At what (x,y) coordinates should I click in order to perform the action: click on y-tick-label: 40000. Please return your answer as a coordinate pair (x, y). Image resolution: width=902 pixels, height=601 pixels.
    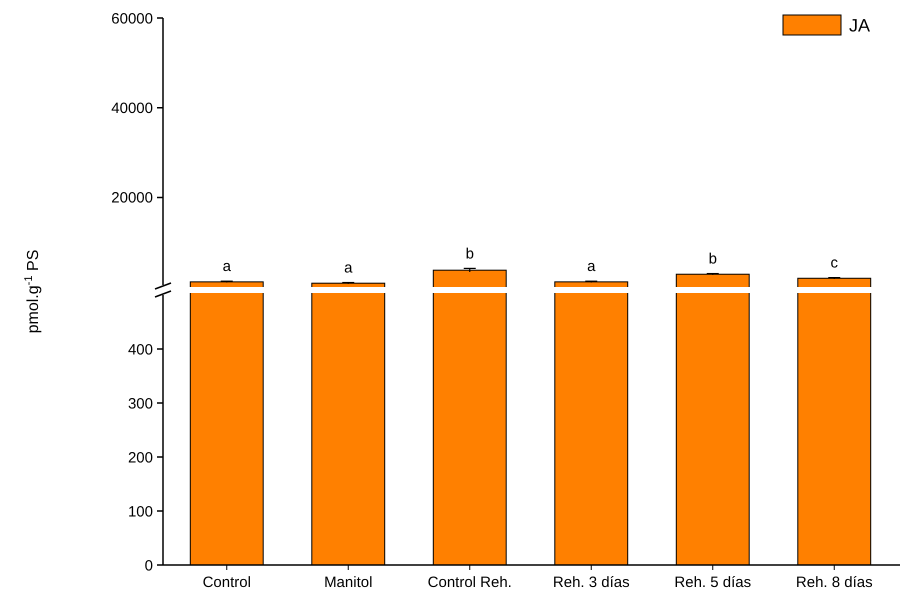
    Looking at the image, I should click on (132, 108).